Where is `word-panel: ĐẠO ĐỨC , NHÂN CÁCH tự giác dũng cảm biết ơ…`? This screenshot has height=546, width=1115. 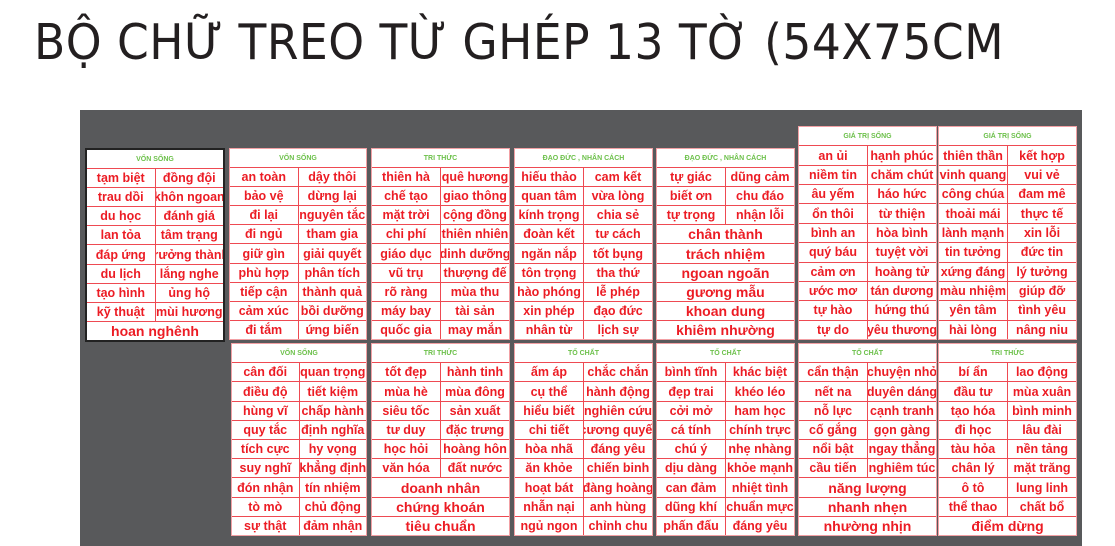 word-panel: ĐẠO ĐỨC , NHÂN CÁCH tự giác dũng cảm biết ơ… is located at coordinates (725, 244).